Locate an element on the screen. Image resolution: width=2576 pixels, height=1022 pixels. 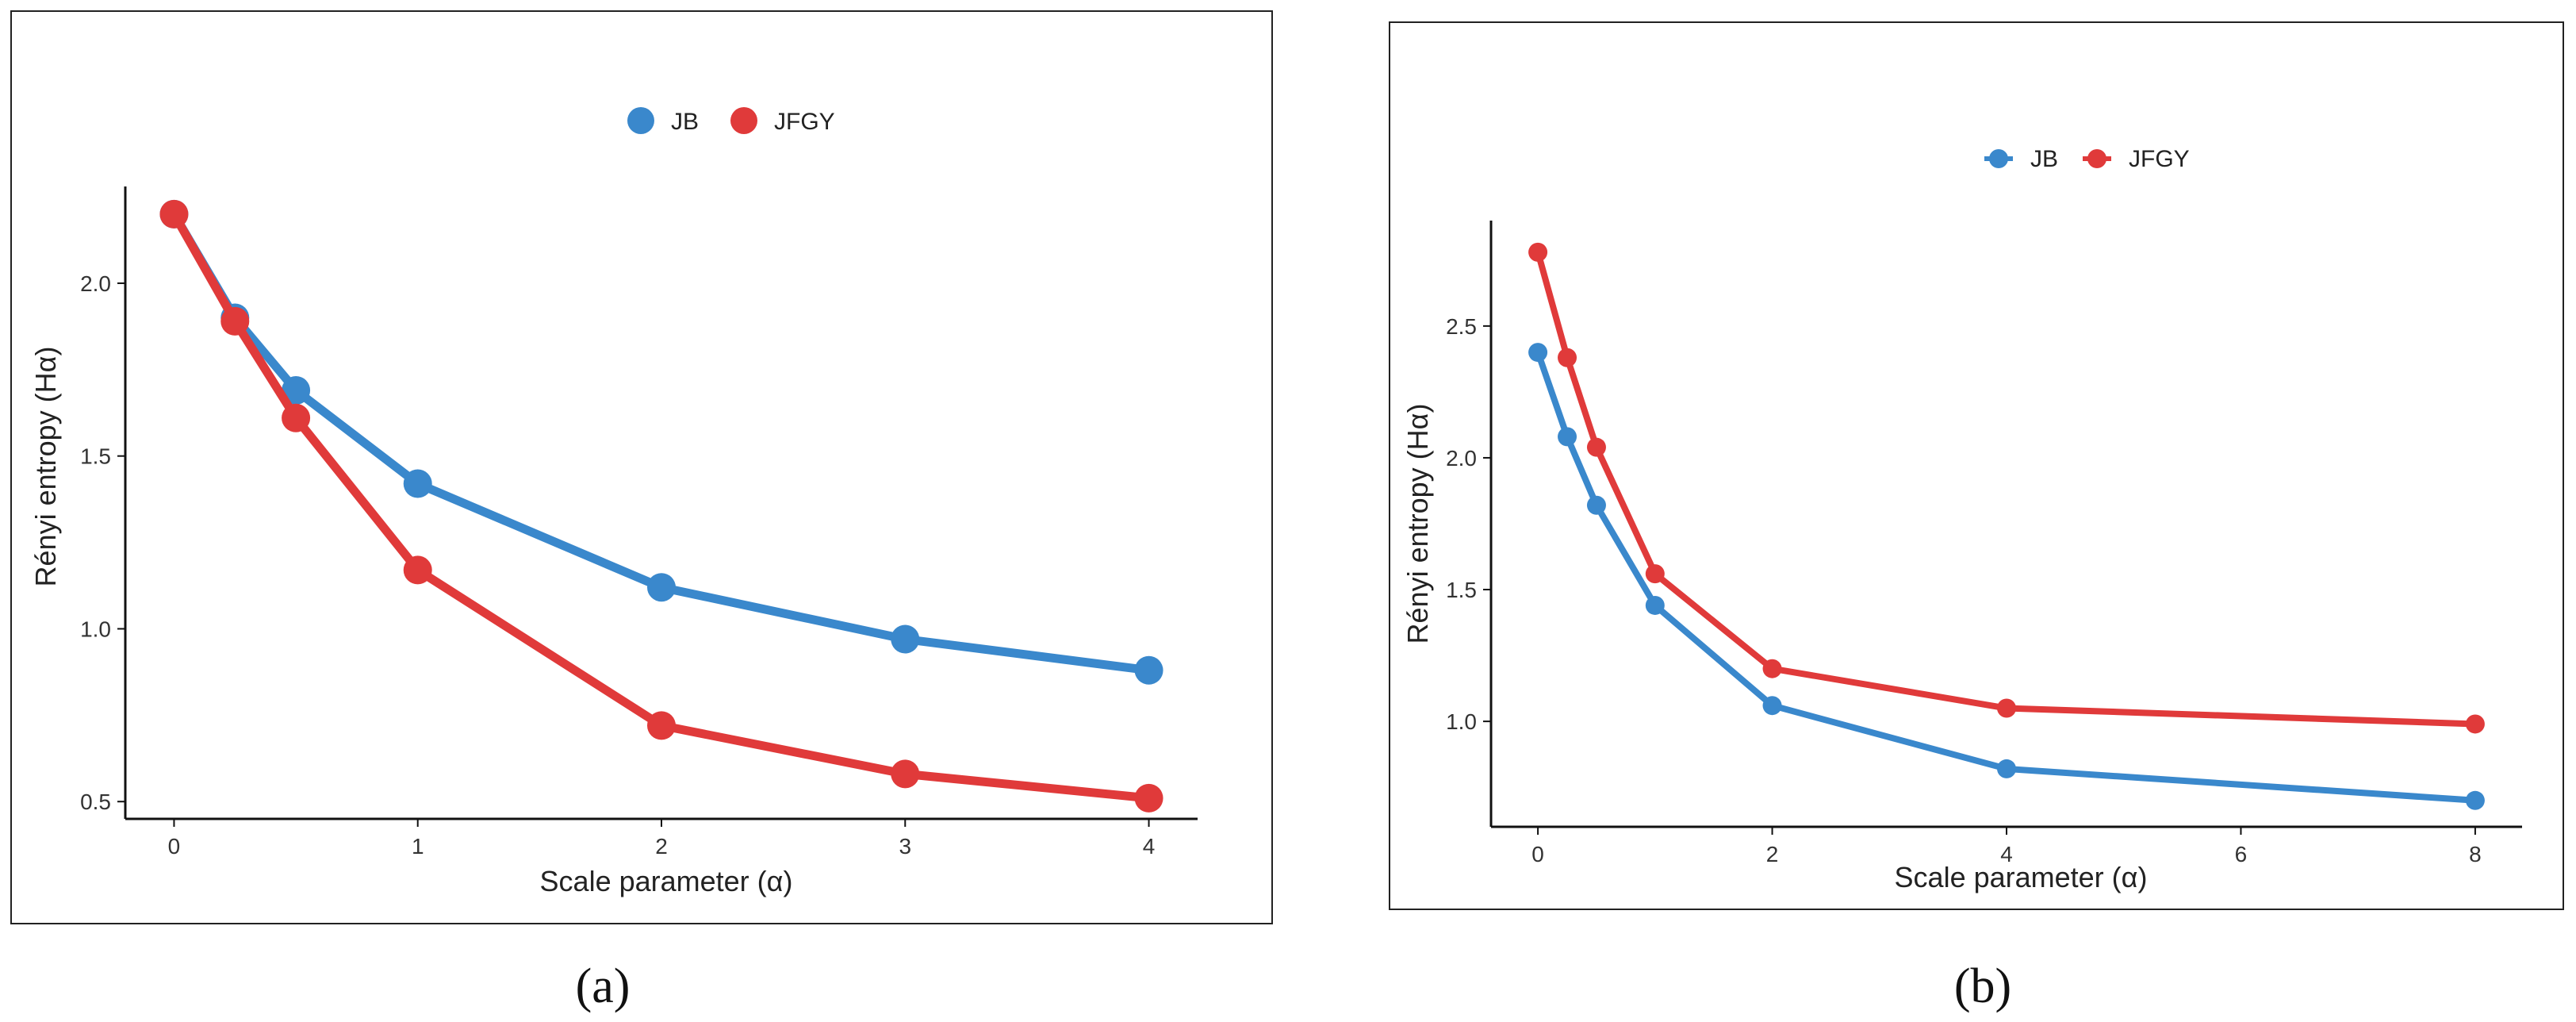
x-tick-label: 3 is located at coordinates (905, 846).